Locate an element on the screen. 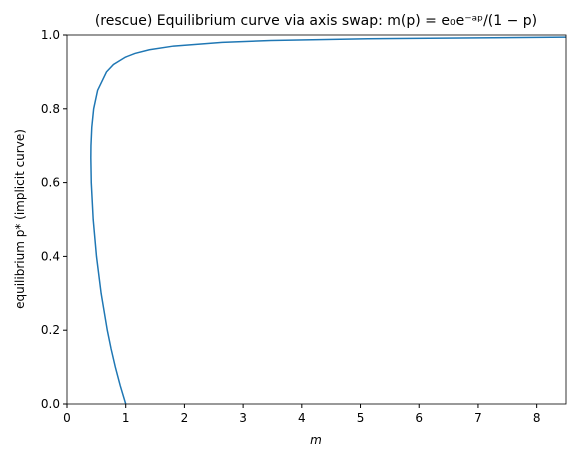 Image resolution: width=588 pixels, height=461 pixels. x-tick-label: 6 is located at coordinates (419, 418).